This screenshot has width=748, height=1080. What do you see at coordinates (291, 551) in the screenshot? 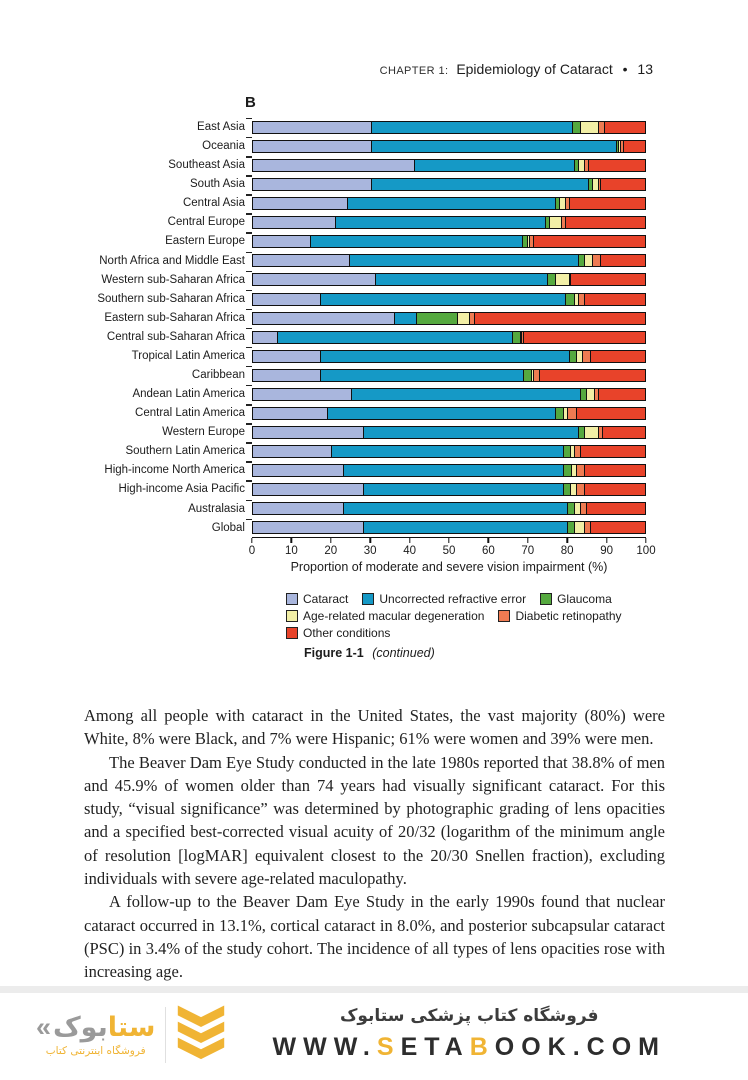
I see `x-axis-tick-label: 10` at bounding box center [291, 551].